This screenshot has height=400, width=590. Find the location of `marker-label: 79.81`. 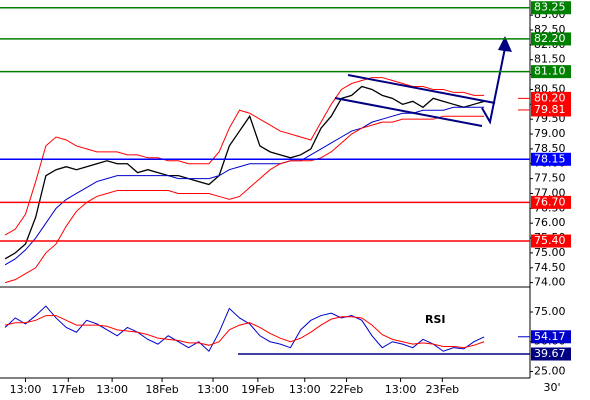

marker-label: 79.81 is located at coordinates (550, 109).